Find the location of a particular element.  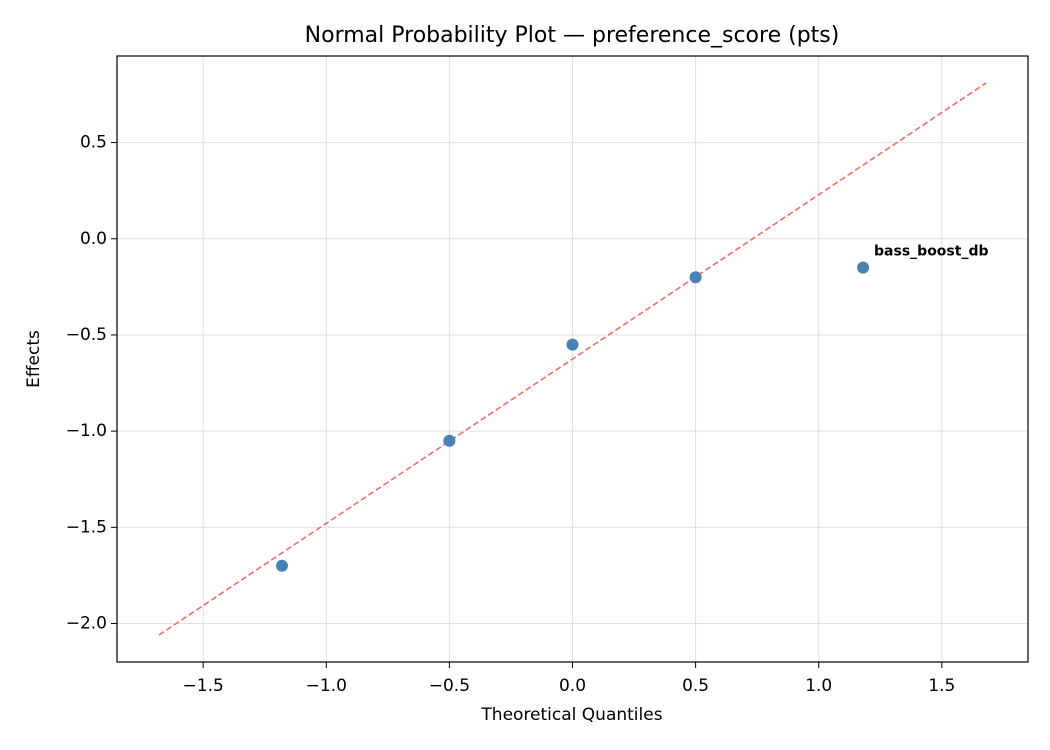

x-tick-label: −1.0 is located at coordinates (326, 686).